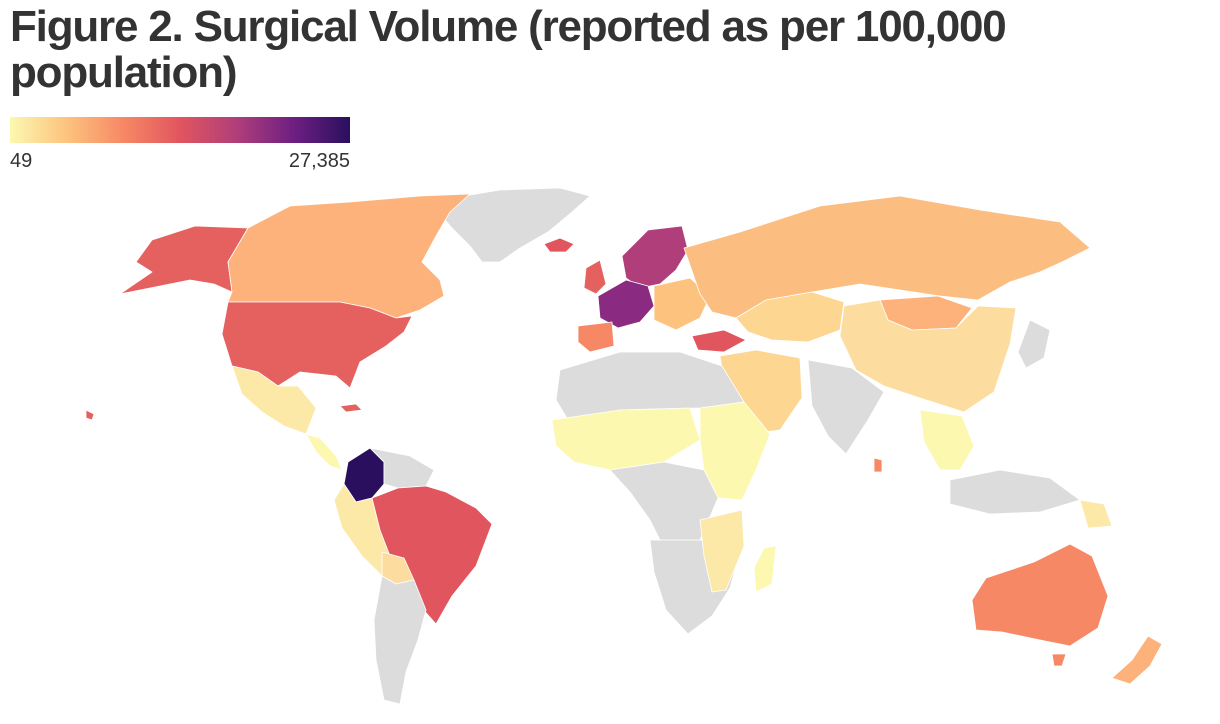 This screenshot has height=724, width=1220. I want to click on region-iberia, so click(596, 337).